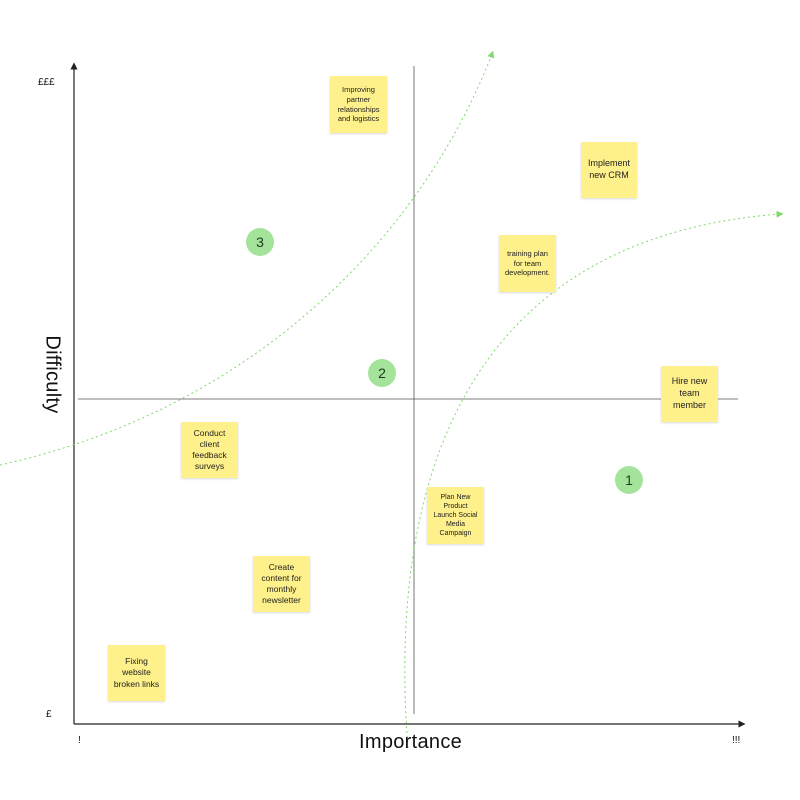  I want to click on sticky-note-hire-team-member: Hire new team member, so click(689, 394).